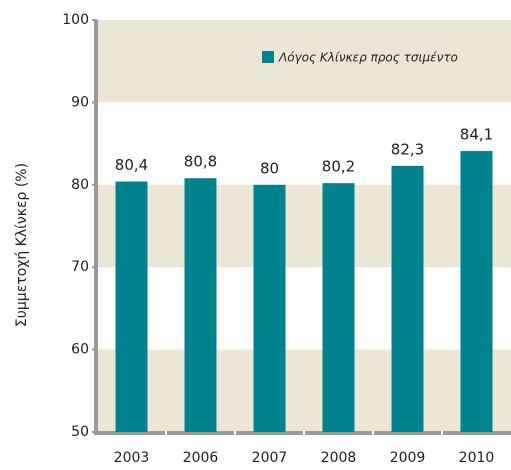  I want to click on y-tick-label: 100, so click(75, 20).